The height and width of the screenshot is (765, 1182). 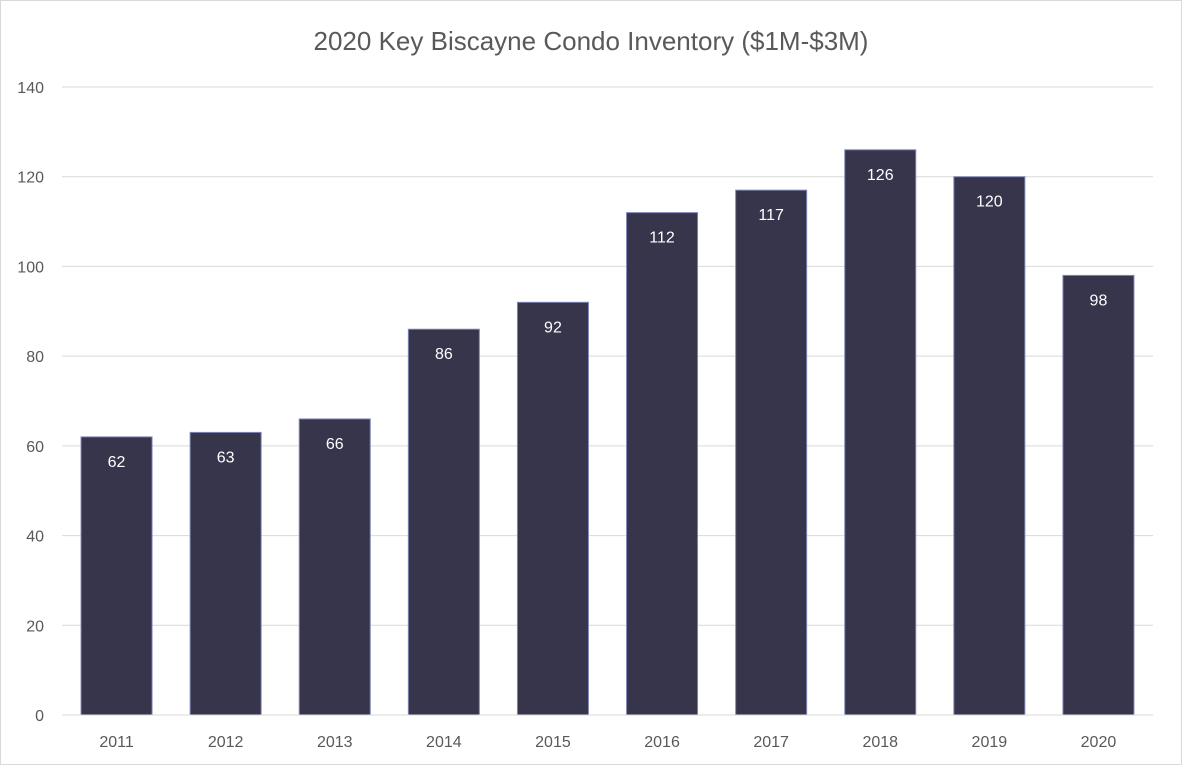 What do you see at coordinates (35, 626) in the screenshot?
I see `y-tick-label: 20` at bounding box center [35, 626].